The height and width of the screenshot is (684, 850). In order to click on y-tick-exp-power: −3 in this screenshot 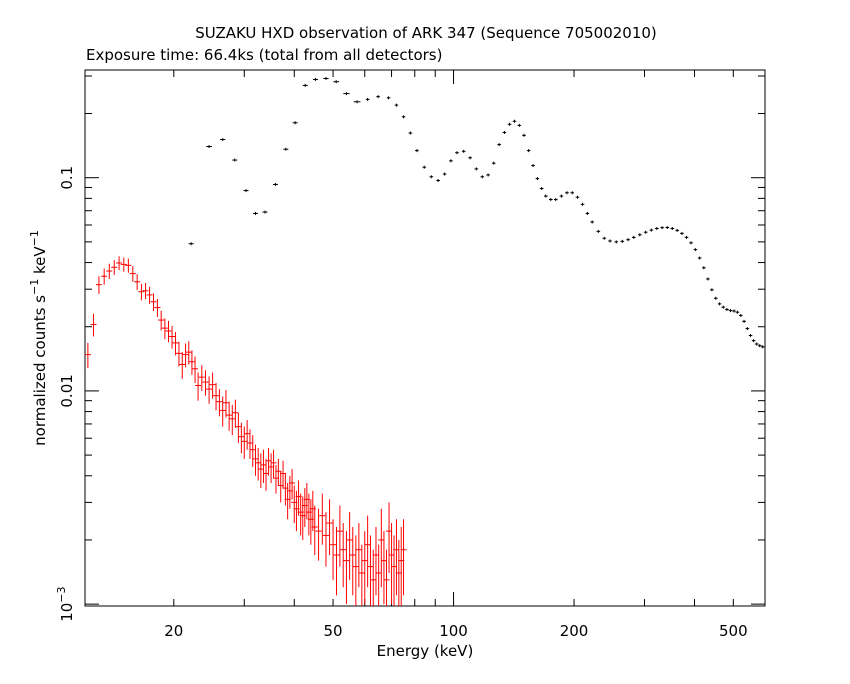, I will do `click(61, 594)`.